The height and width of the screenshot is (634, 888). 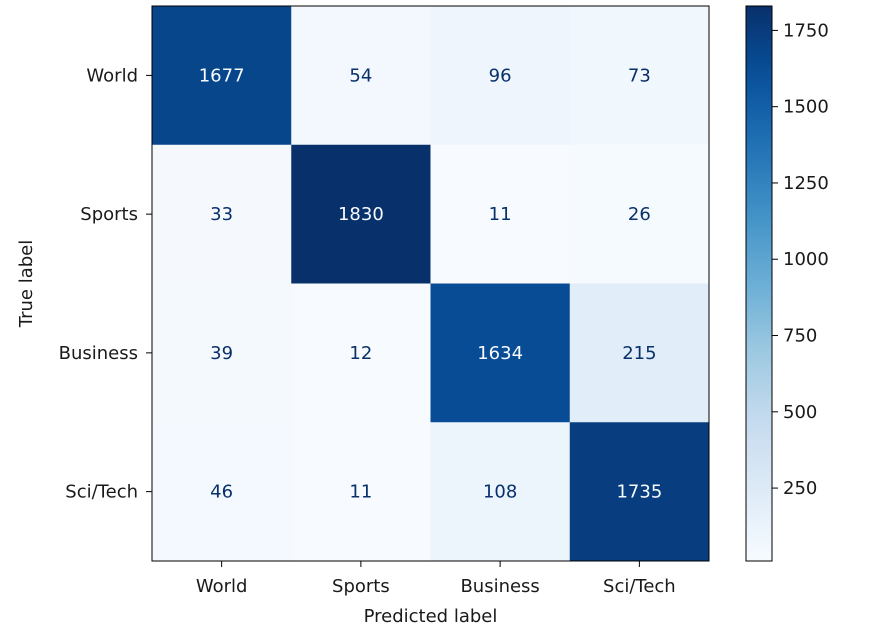 I want to click on cell-value-label: 108, so click(x=500, y=492).